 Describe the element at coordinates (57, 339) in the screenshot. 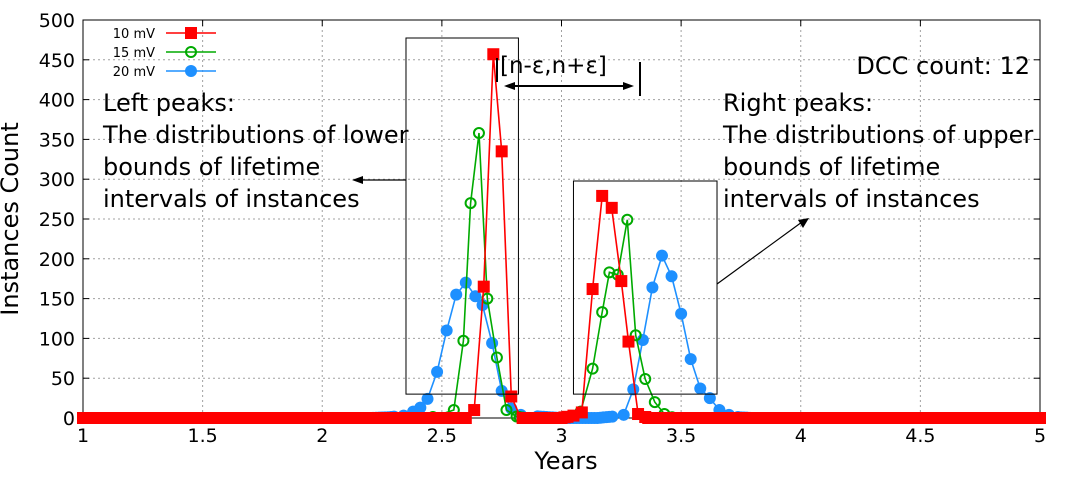

I see `y-tick-label: 100` at that location.